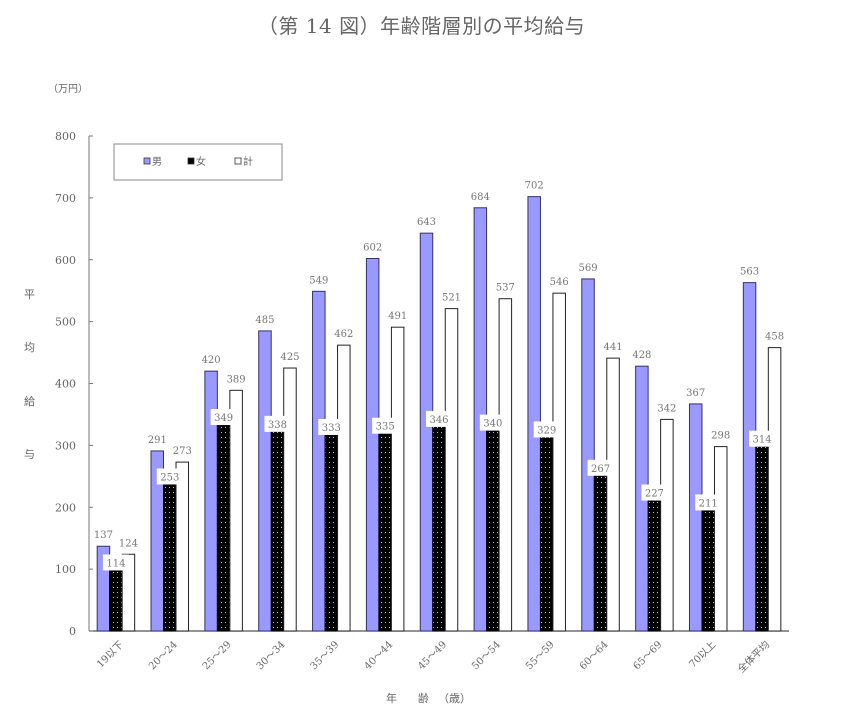 This screenshot has height=715, width=843. What do you see at coordinates (451, 298) in the screenshot?
I see `data-label: 521` at bounding box center [451, 298].